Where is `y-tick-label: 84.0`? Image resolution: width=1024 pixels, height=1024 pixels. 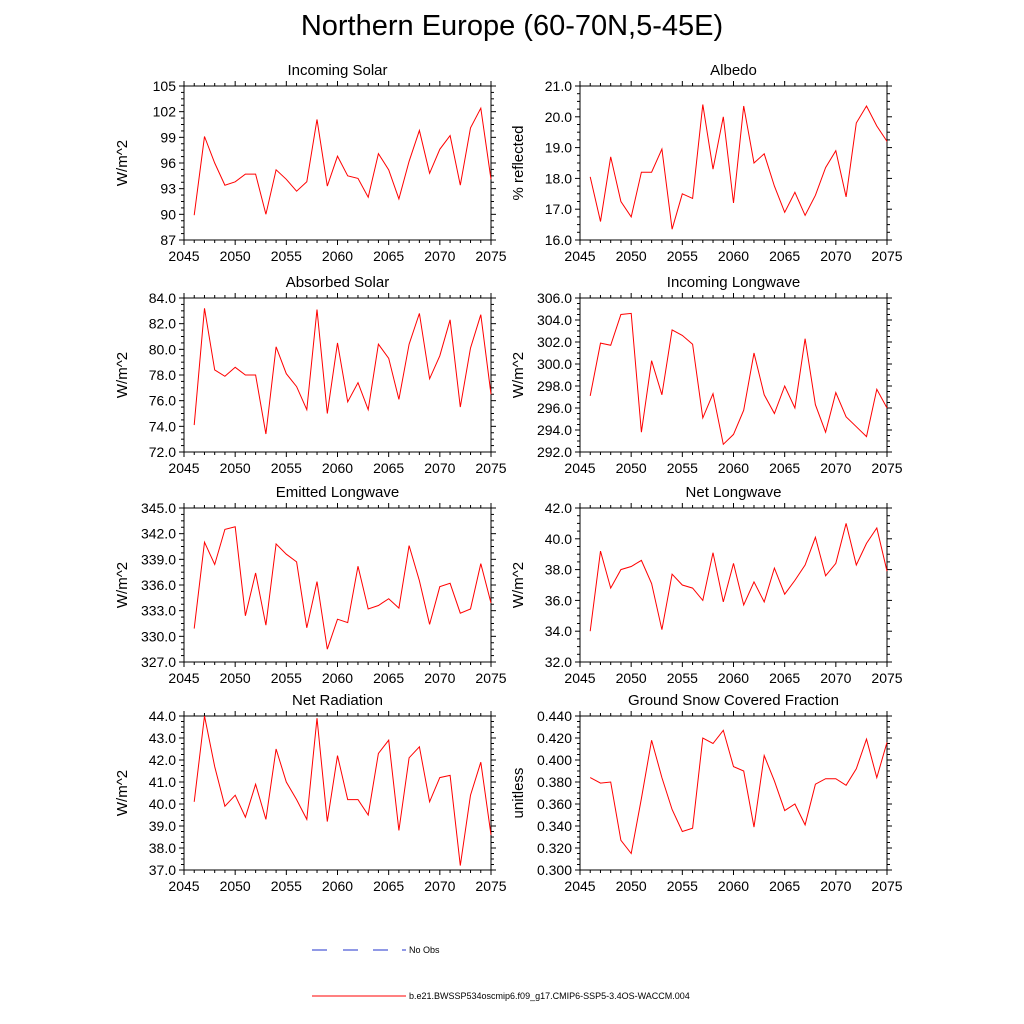
y-tick-label: 84.0 is located at coordinates (162, 298).